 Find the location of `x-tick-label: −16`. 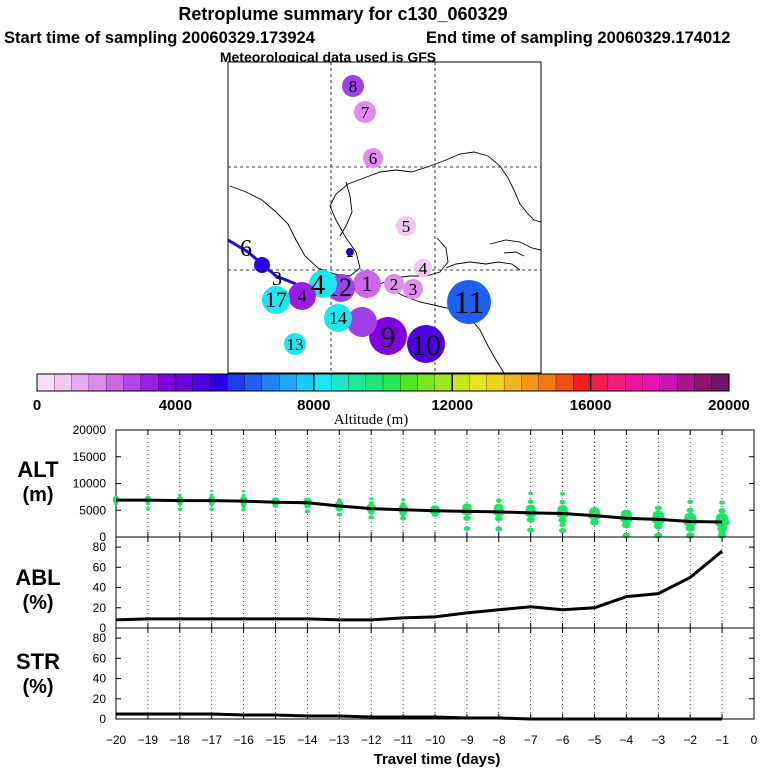

x-tick-label: −16 is located at coordinates (243, 740).